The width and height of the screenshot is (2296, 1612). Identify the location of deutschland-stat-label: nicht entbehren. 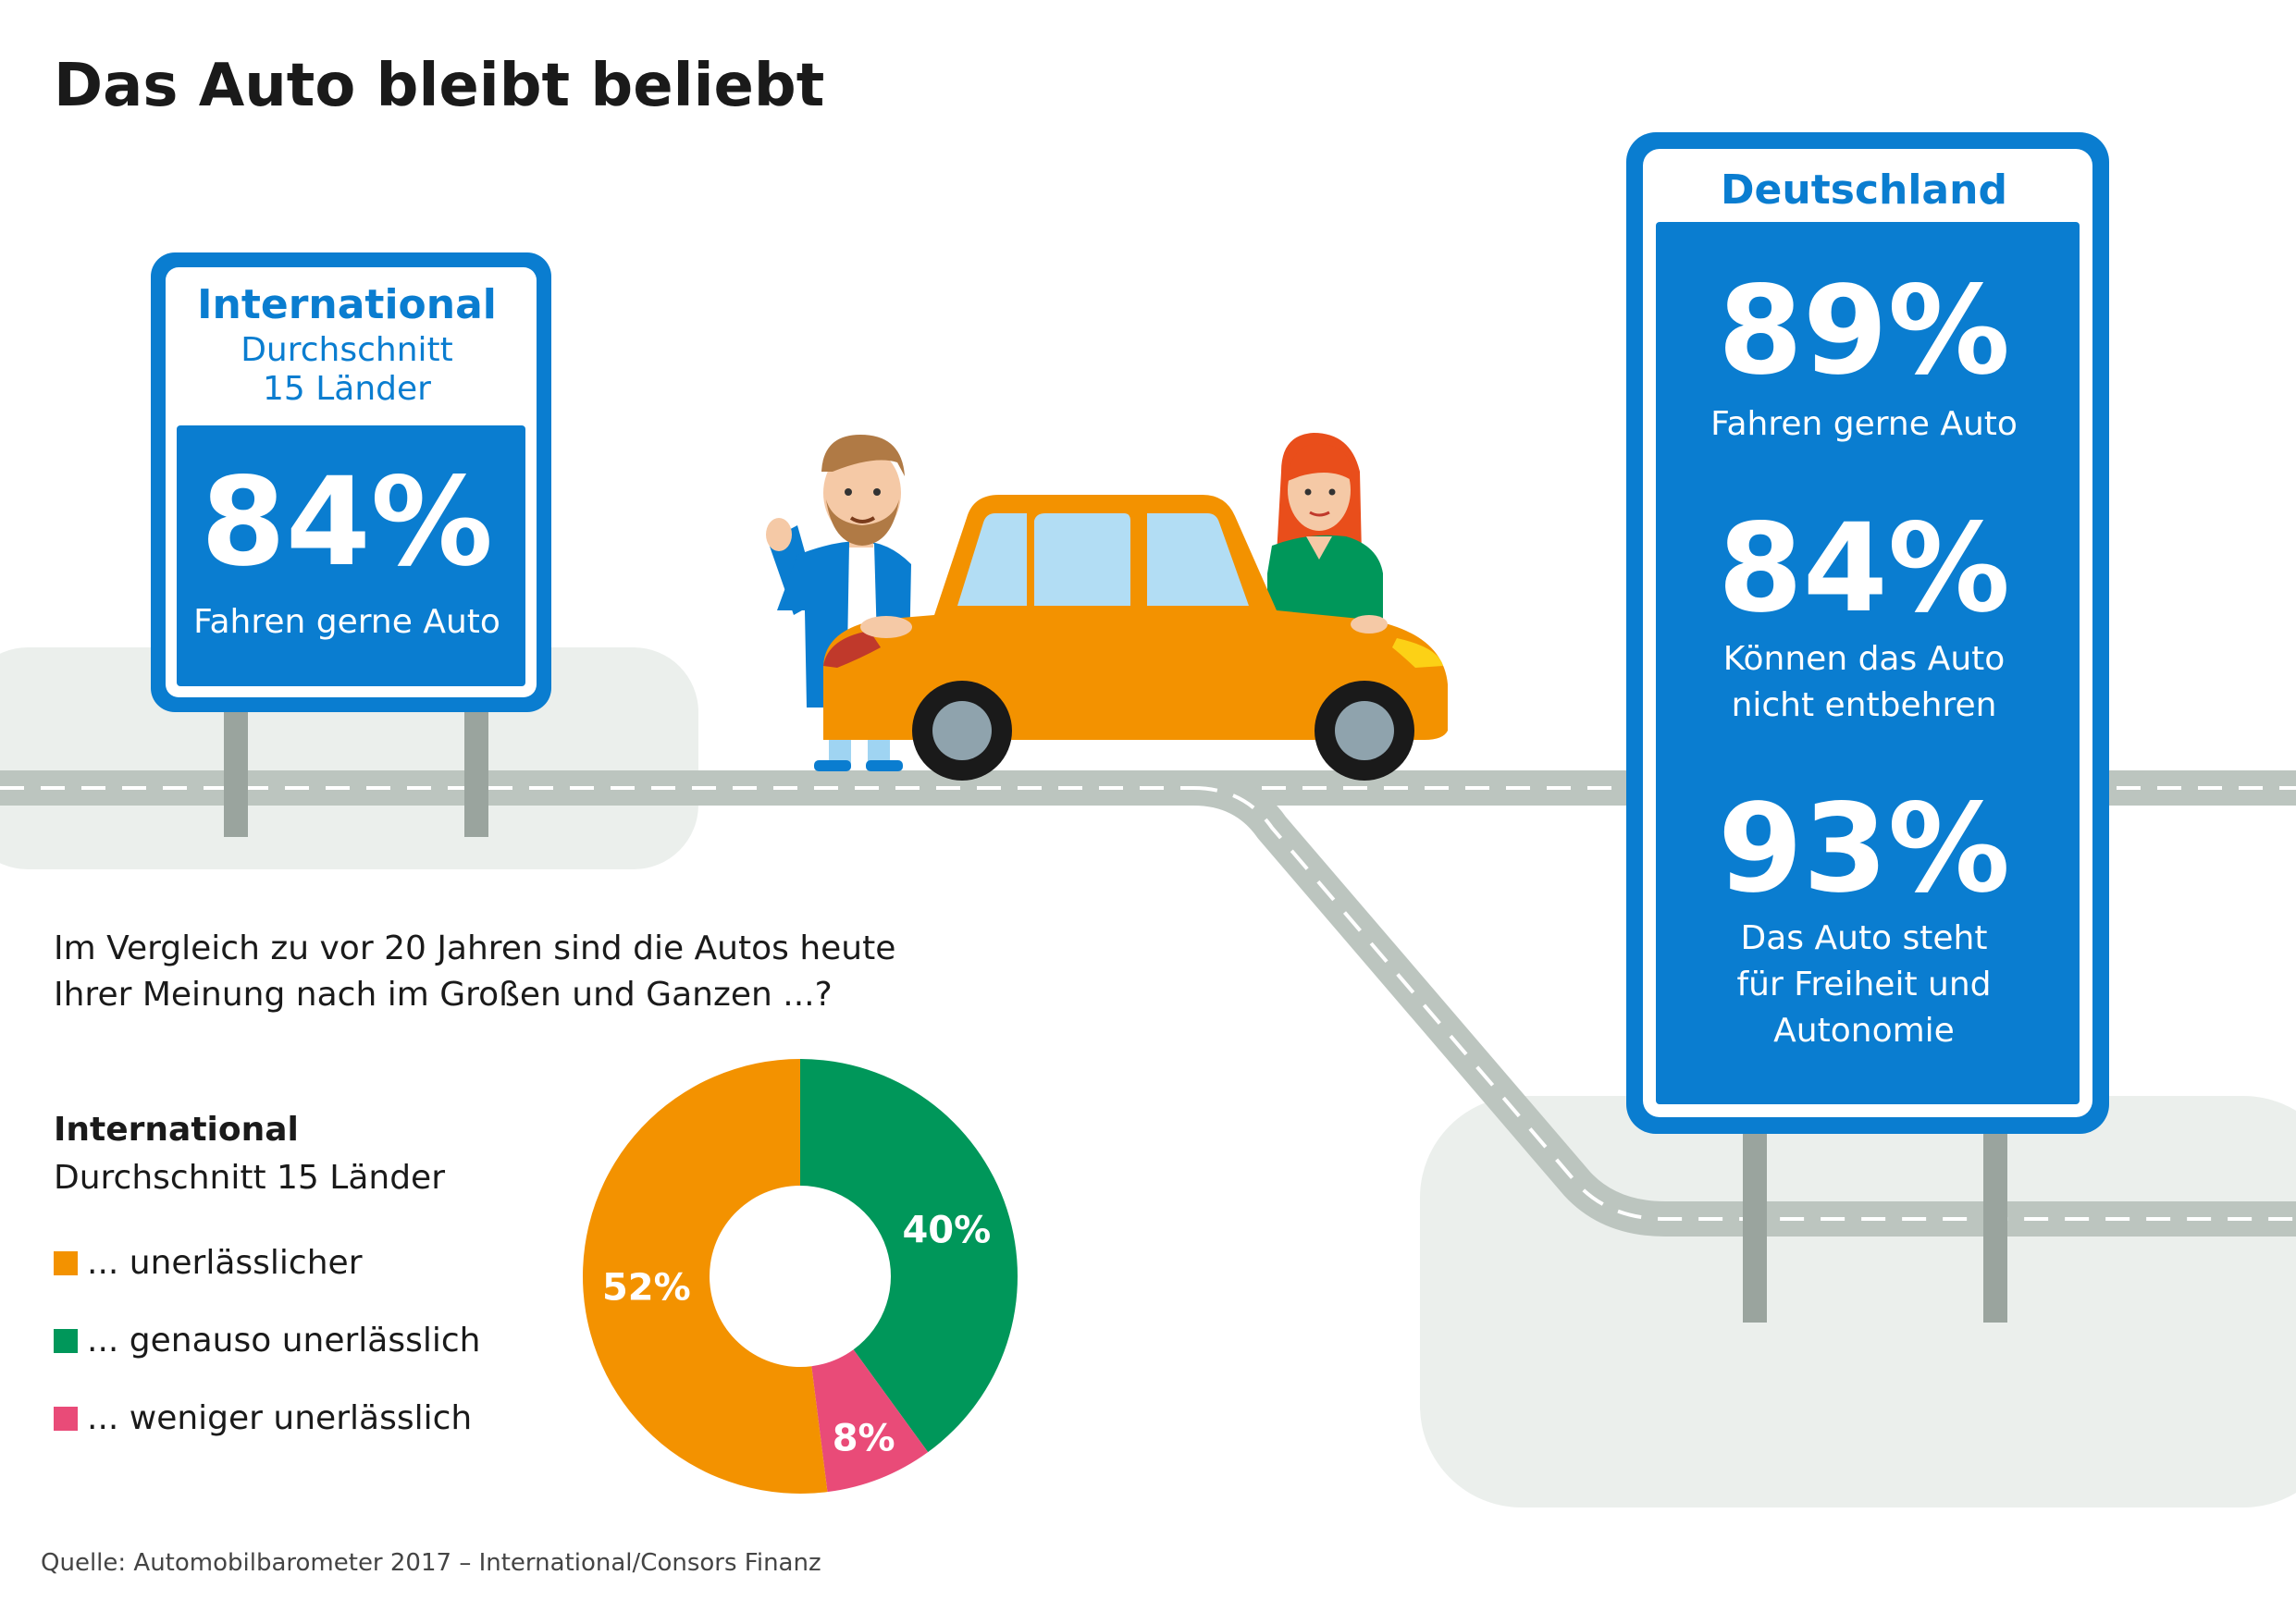
(1864, 705).